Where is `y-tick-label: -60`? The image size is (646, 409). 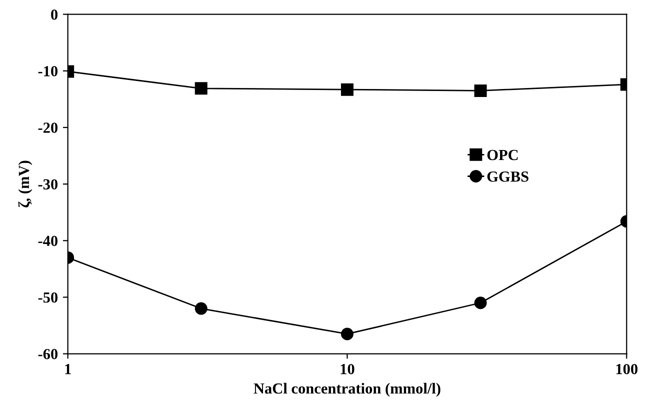
y-tick-label: -60 is located at coordinates (48, 354).